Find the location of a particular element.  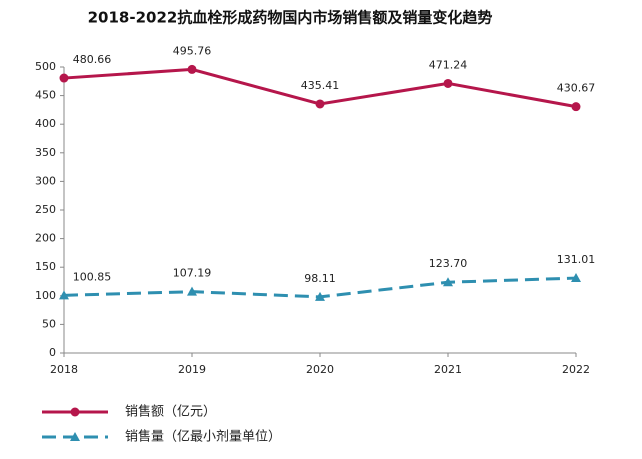

x-tick-label: 2019 is located at coordinates (192, 369).